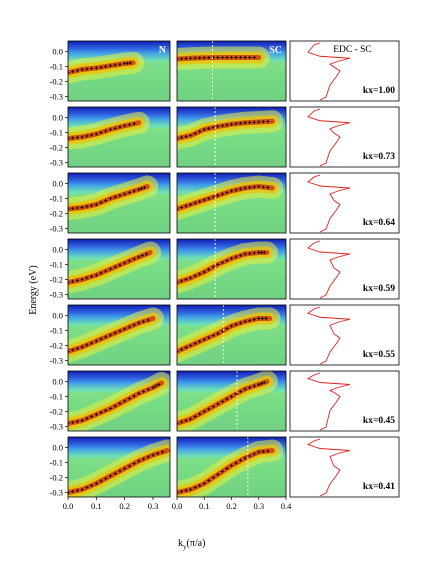  I want to click on edc-curve, so click(329, 335).